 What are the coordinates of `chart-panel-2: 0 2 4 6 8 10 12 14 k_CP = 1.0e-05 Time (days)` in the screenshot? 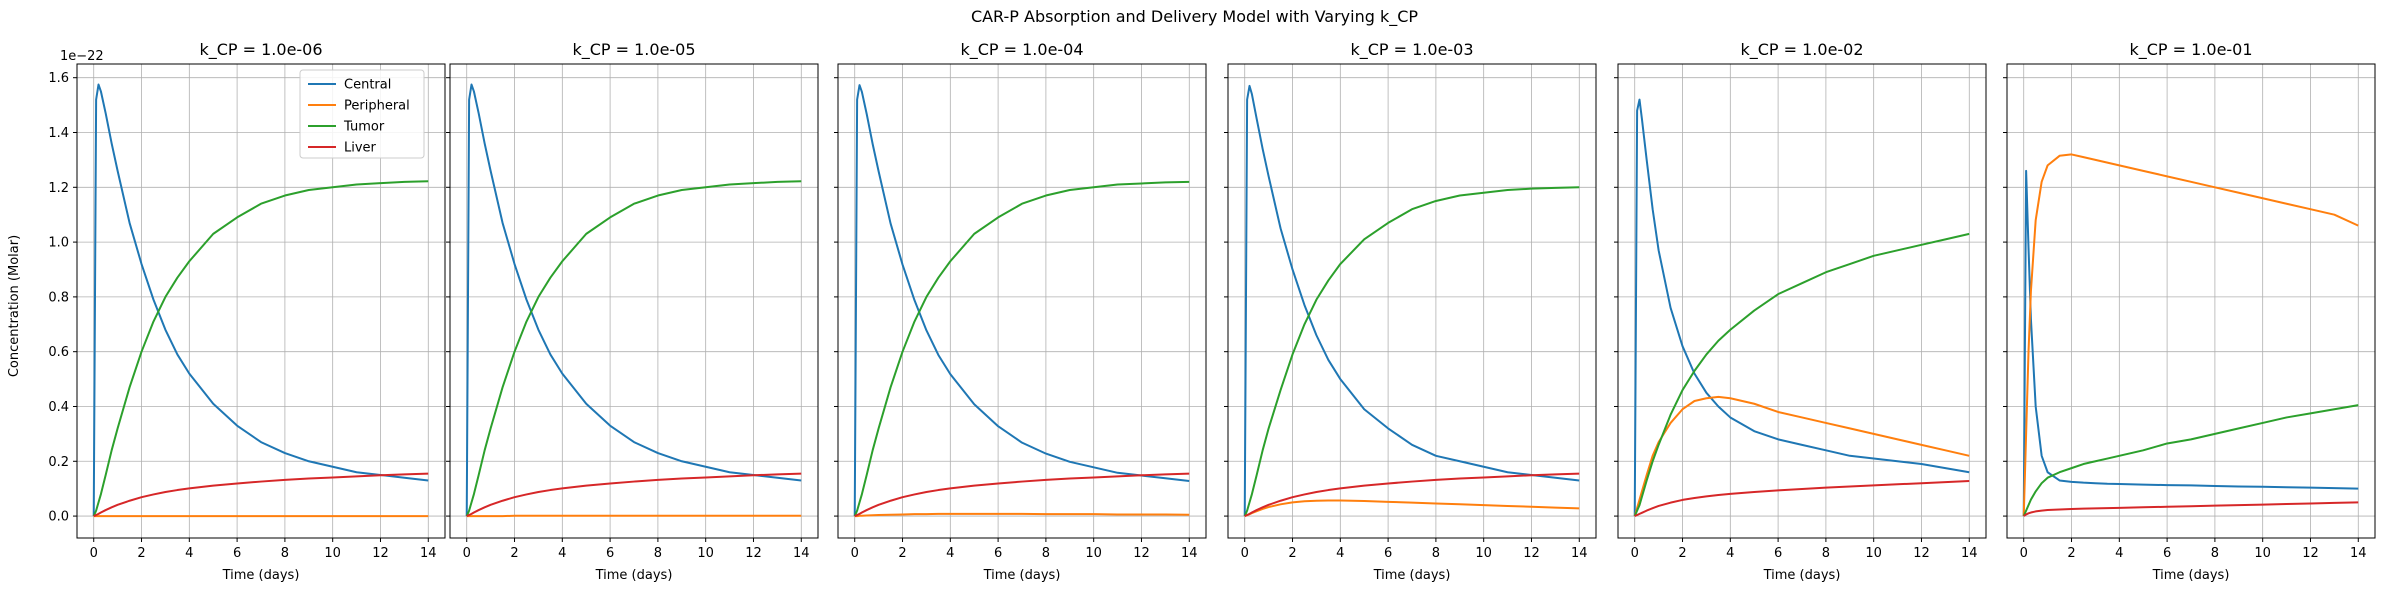 It's located at (632, 311).